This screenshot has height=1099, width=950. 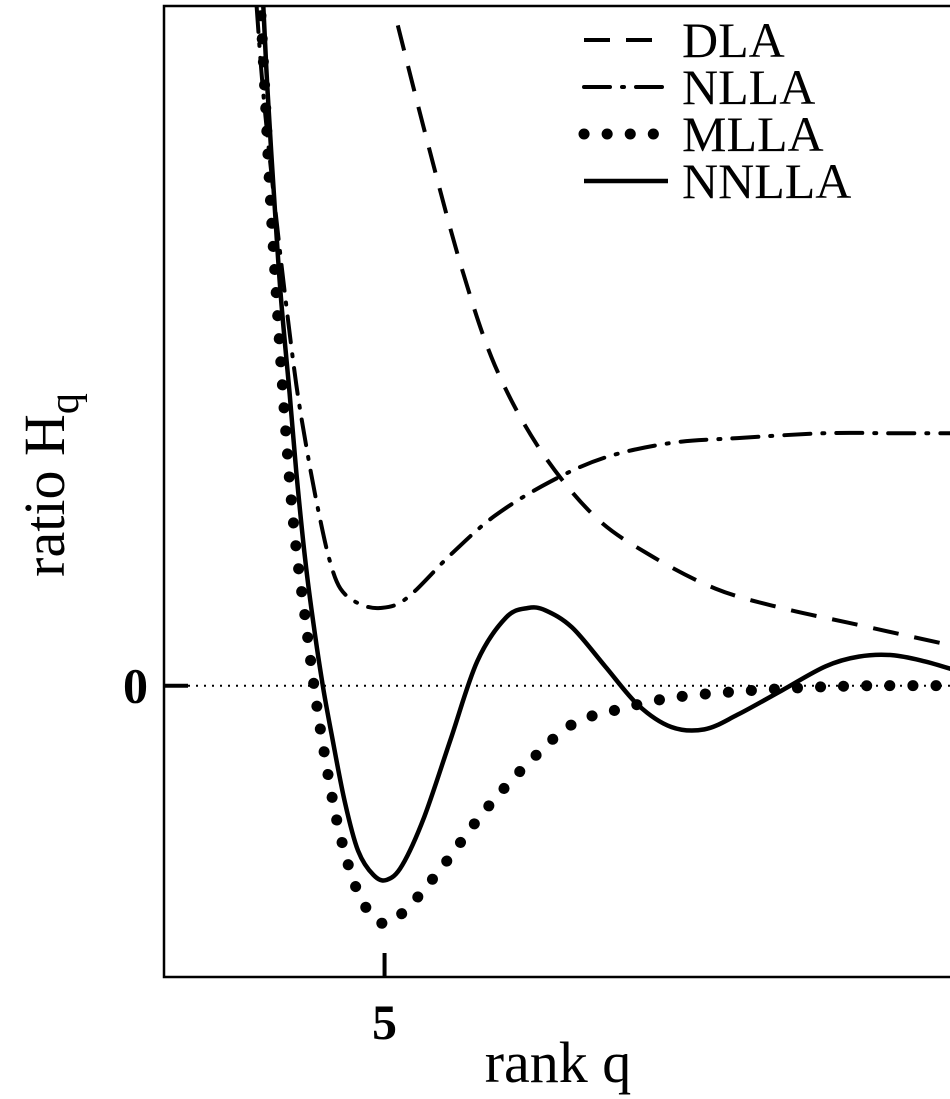 What do you see at coordinates (748, 87) in the screenshot?
I see `legend-label-nlla: NLLA` at bounding box center [748, 87].